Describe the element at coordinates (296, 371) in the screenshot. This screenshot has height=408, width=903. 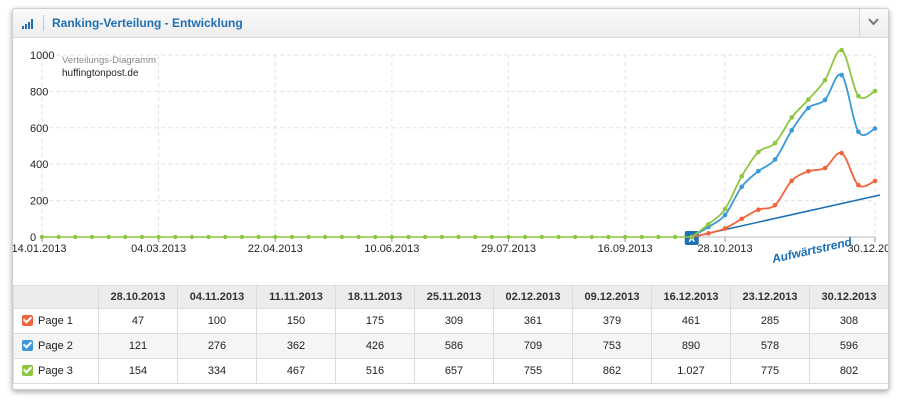
I see `table-cell: 467` at that location.